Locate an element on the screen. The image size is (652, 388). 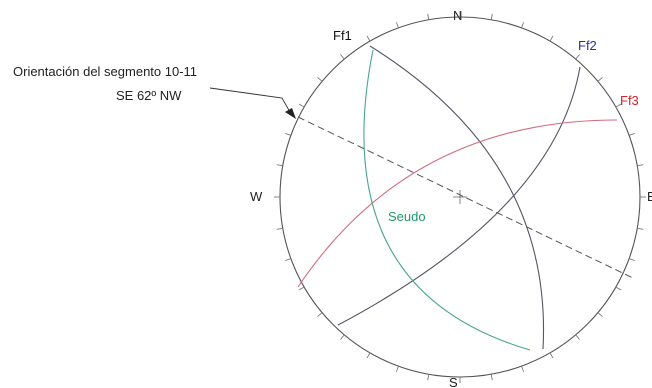
compass-south-label: S is located at coordinates (453, 381).